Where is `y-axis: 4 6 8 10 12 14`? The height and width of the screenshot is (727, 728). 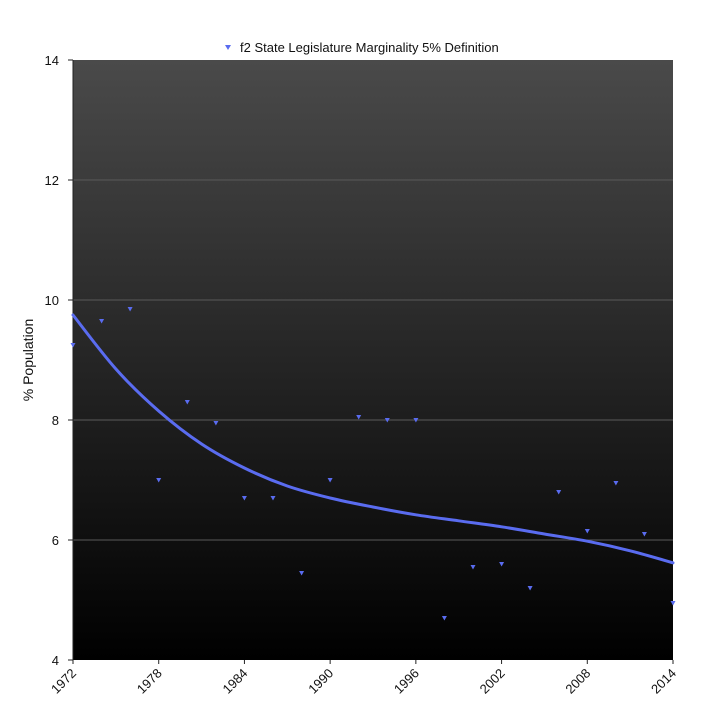 y-axis: 4 6 8 10 12 14 is located at coordinates (59, 360).